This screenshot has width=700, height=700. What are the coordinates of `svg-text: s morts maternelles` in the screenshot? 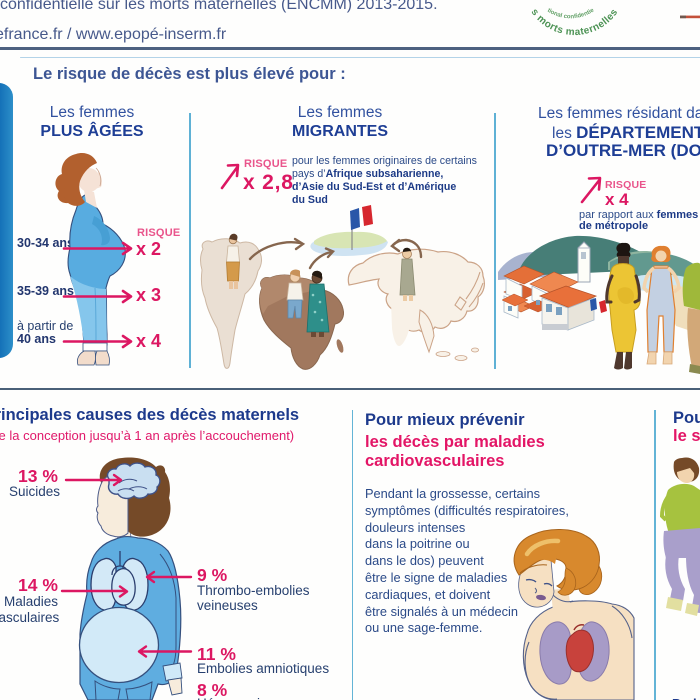 It's located at (575, 22).